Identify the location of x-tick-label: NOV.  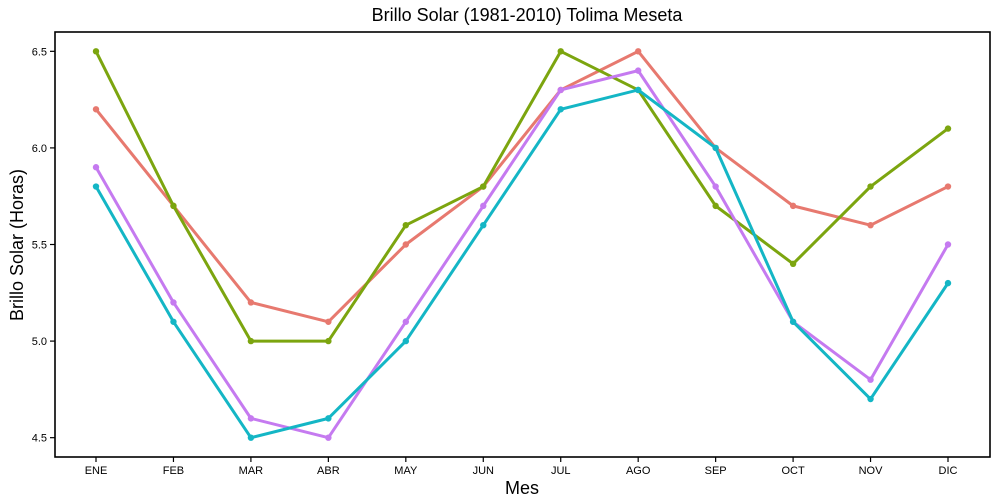
(871, 471).